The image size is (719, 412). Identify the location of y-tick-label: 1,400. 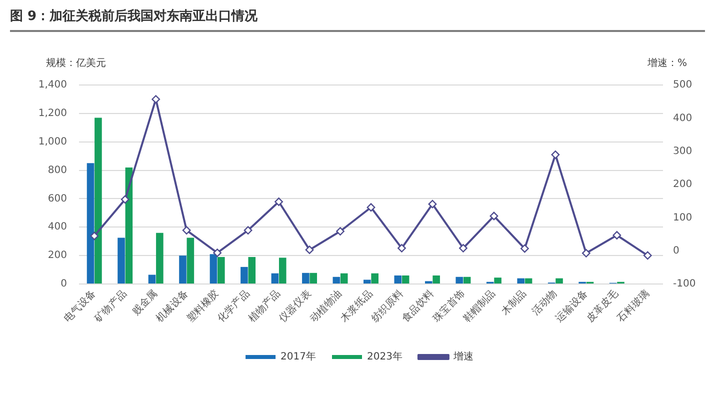
(52, 85).